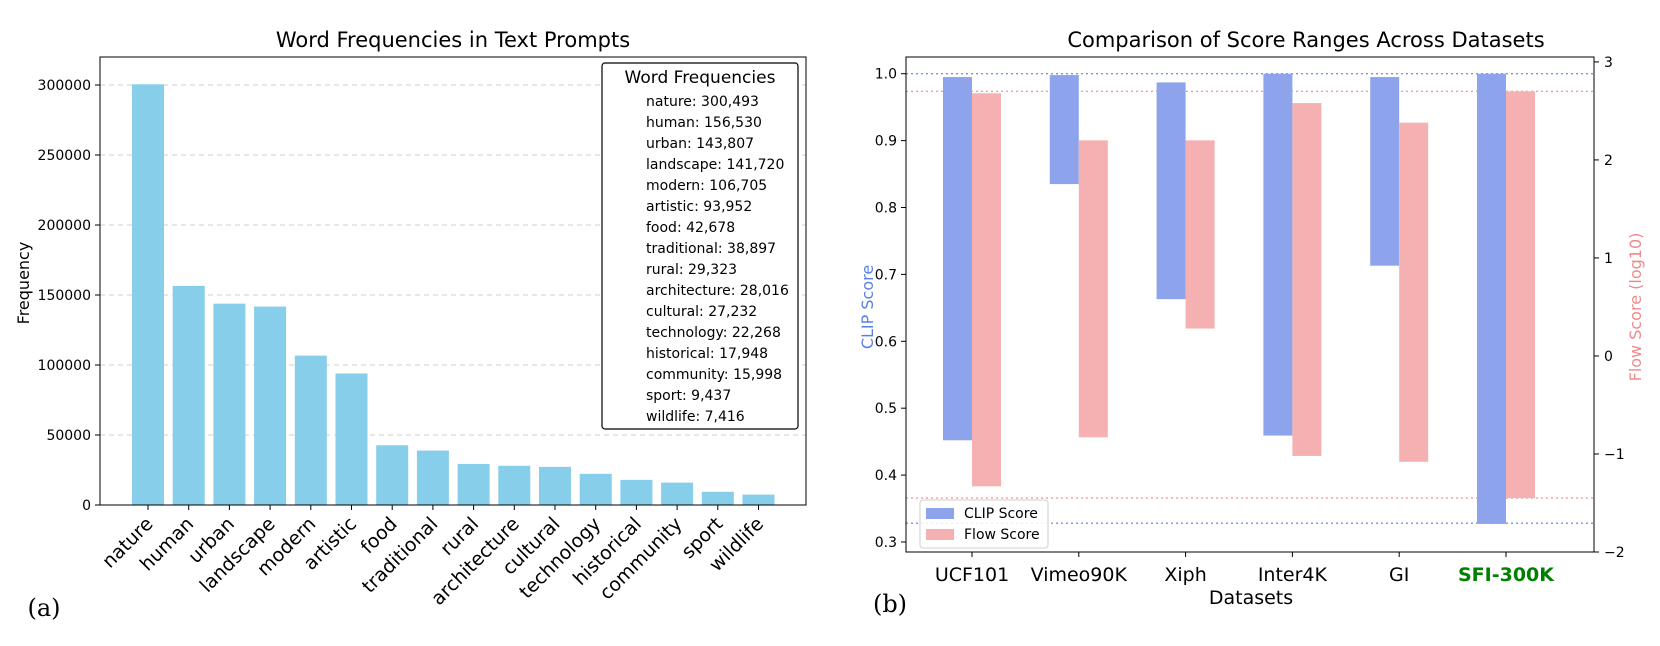  Describe the element at coordinates (1385, 171) in the screenshot. I see `clip-score-bar-gi` at that location.